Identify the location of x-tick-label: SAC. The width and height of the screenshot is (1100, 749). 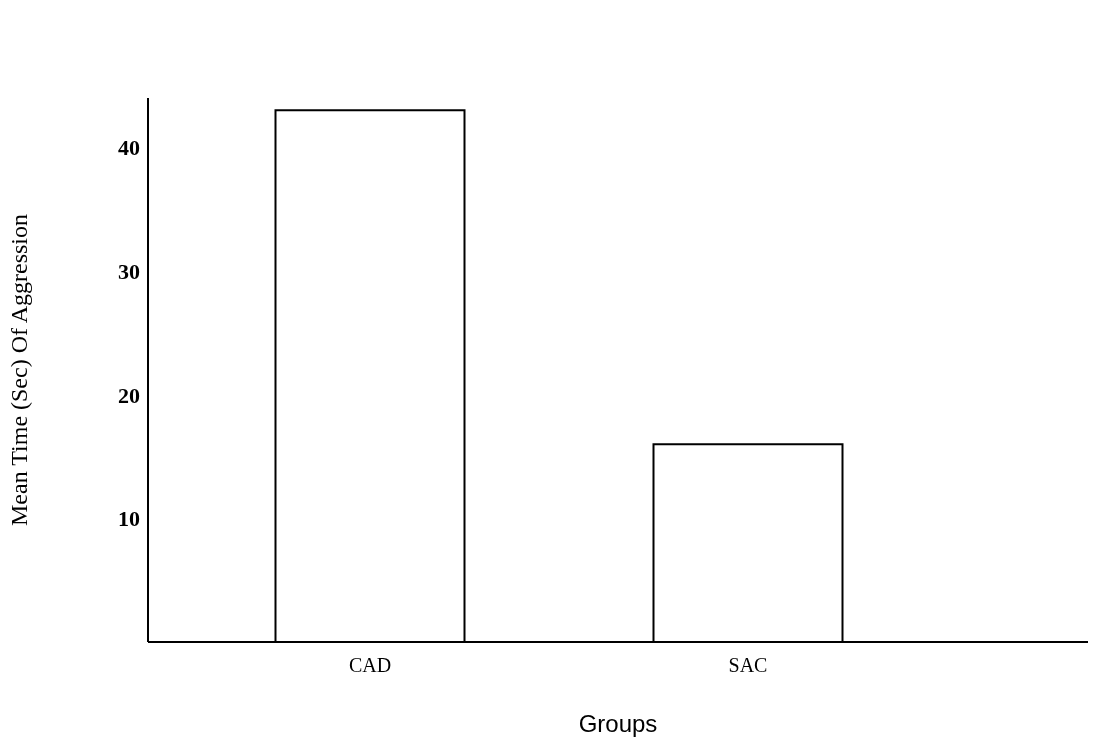
(748, 665).